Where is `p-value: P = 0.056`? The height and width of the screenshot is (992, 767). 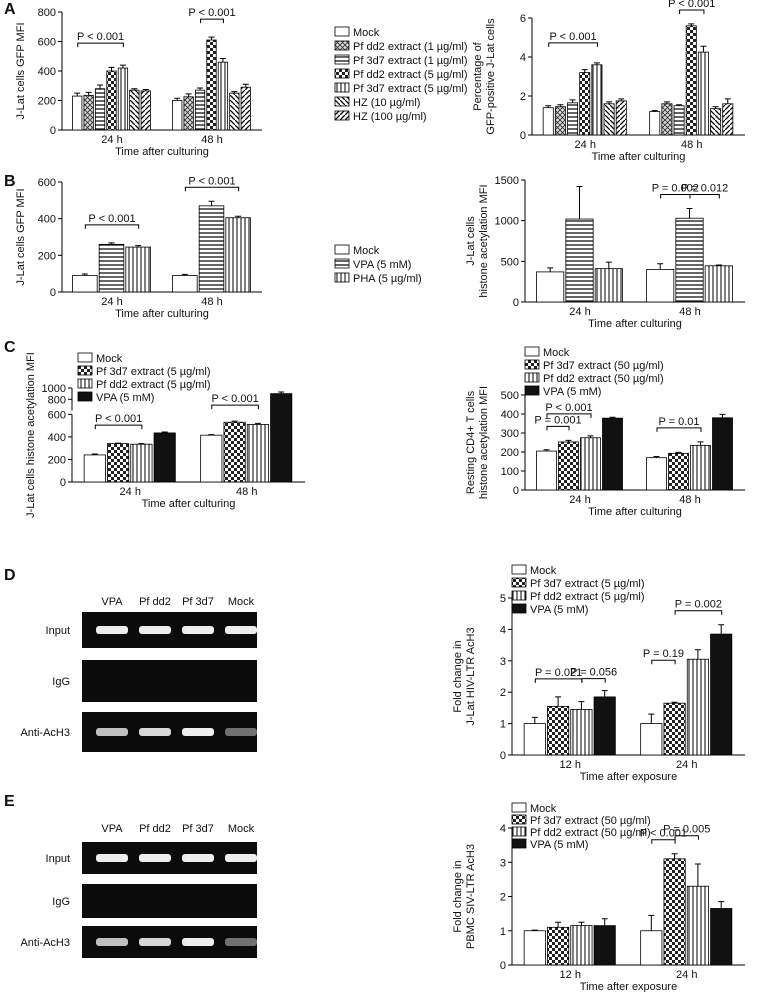
p-value: P = 0.056 is located at coordinates (593, 673).